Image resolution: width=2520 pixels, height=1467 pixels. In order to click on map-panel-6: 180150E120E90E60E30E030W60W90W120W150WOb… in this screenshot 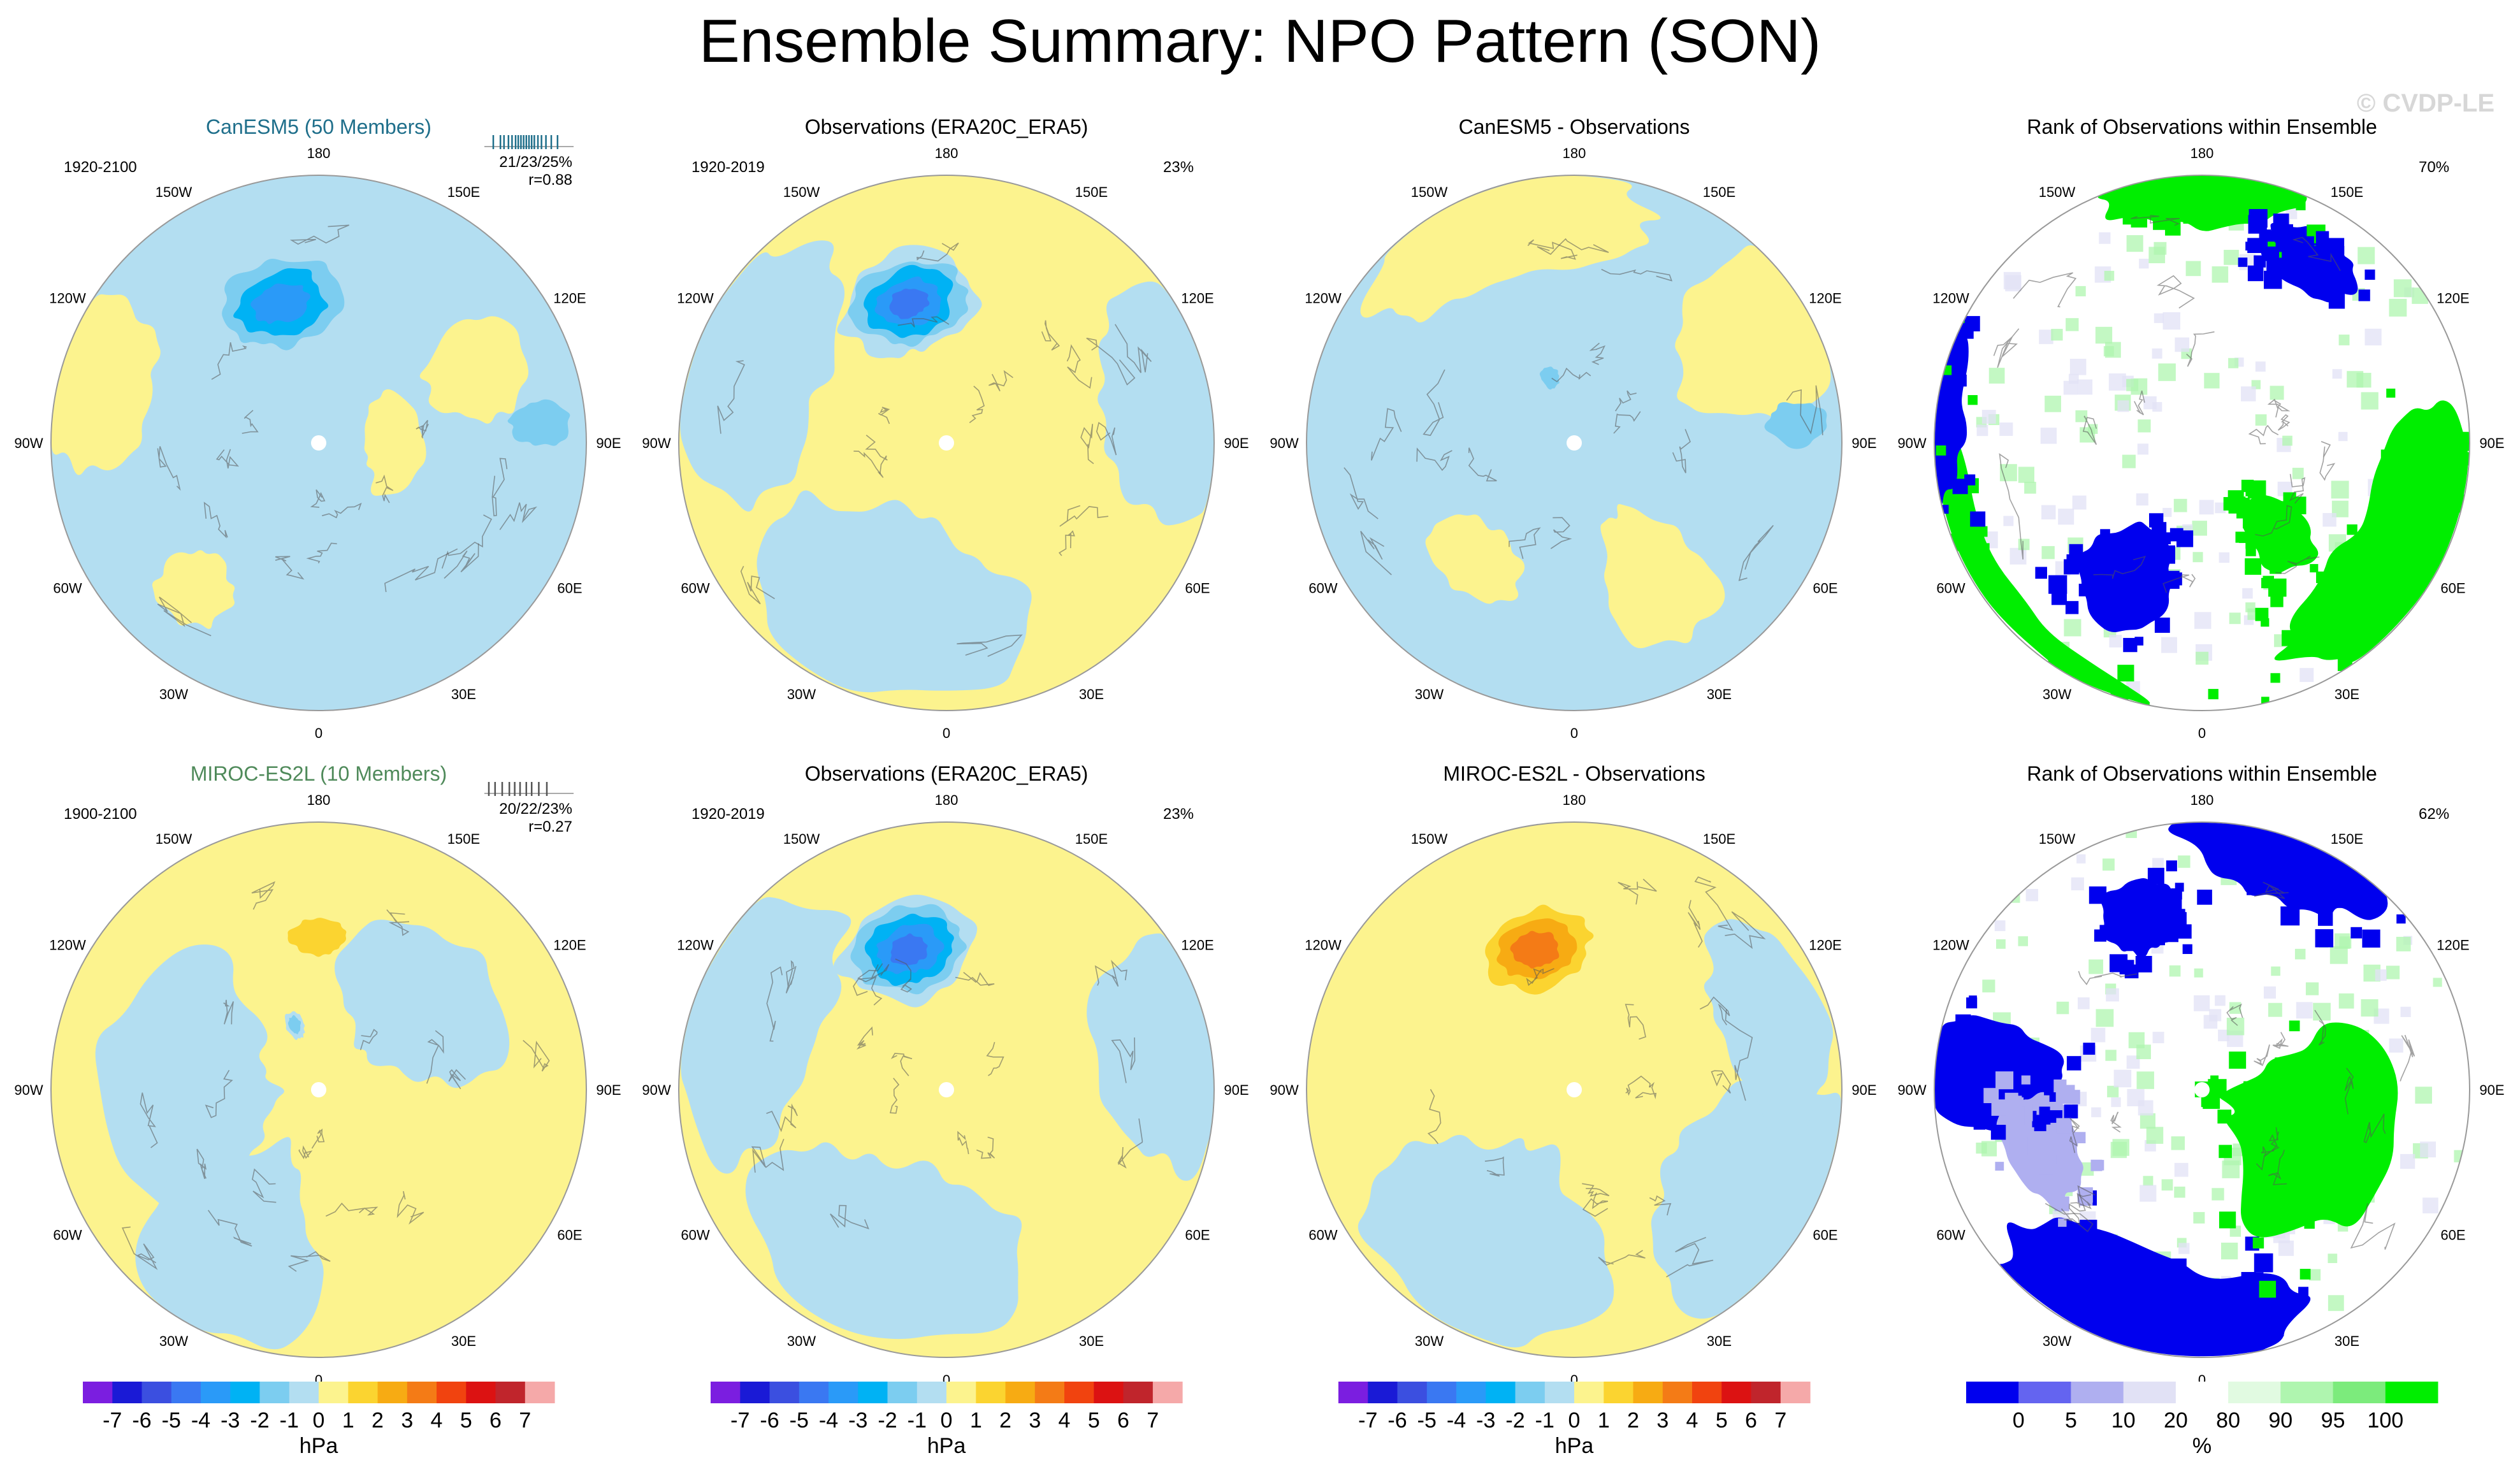, I will do `click(945, 1075)`.